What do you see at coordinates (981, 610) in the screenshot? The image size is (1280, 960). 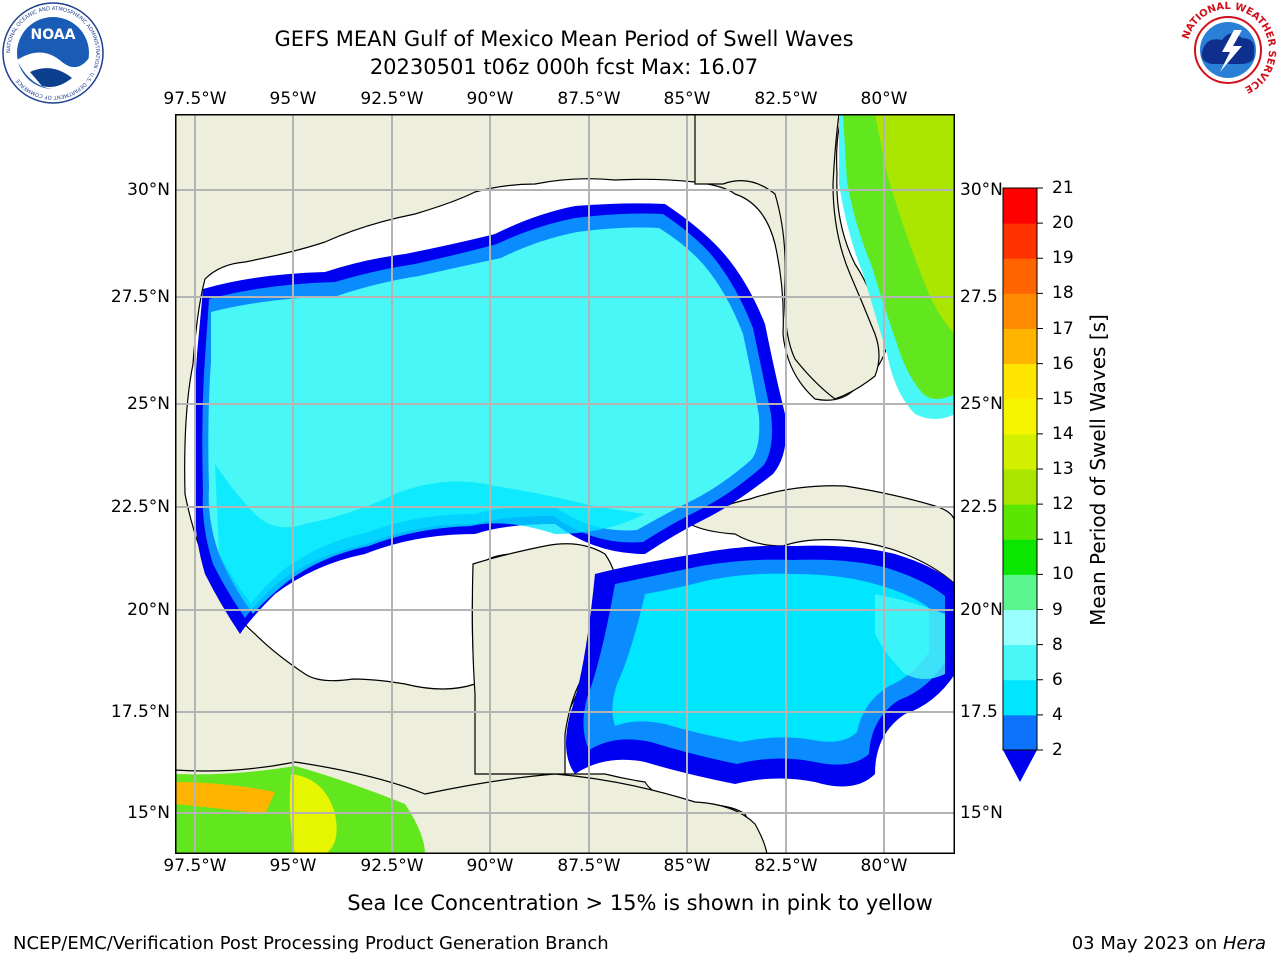 I see `lat-label-right: 20°N` at bounding box center [981, 610].